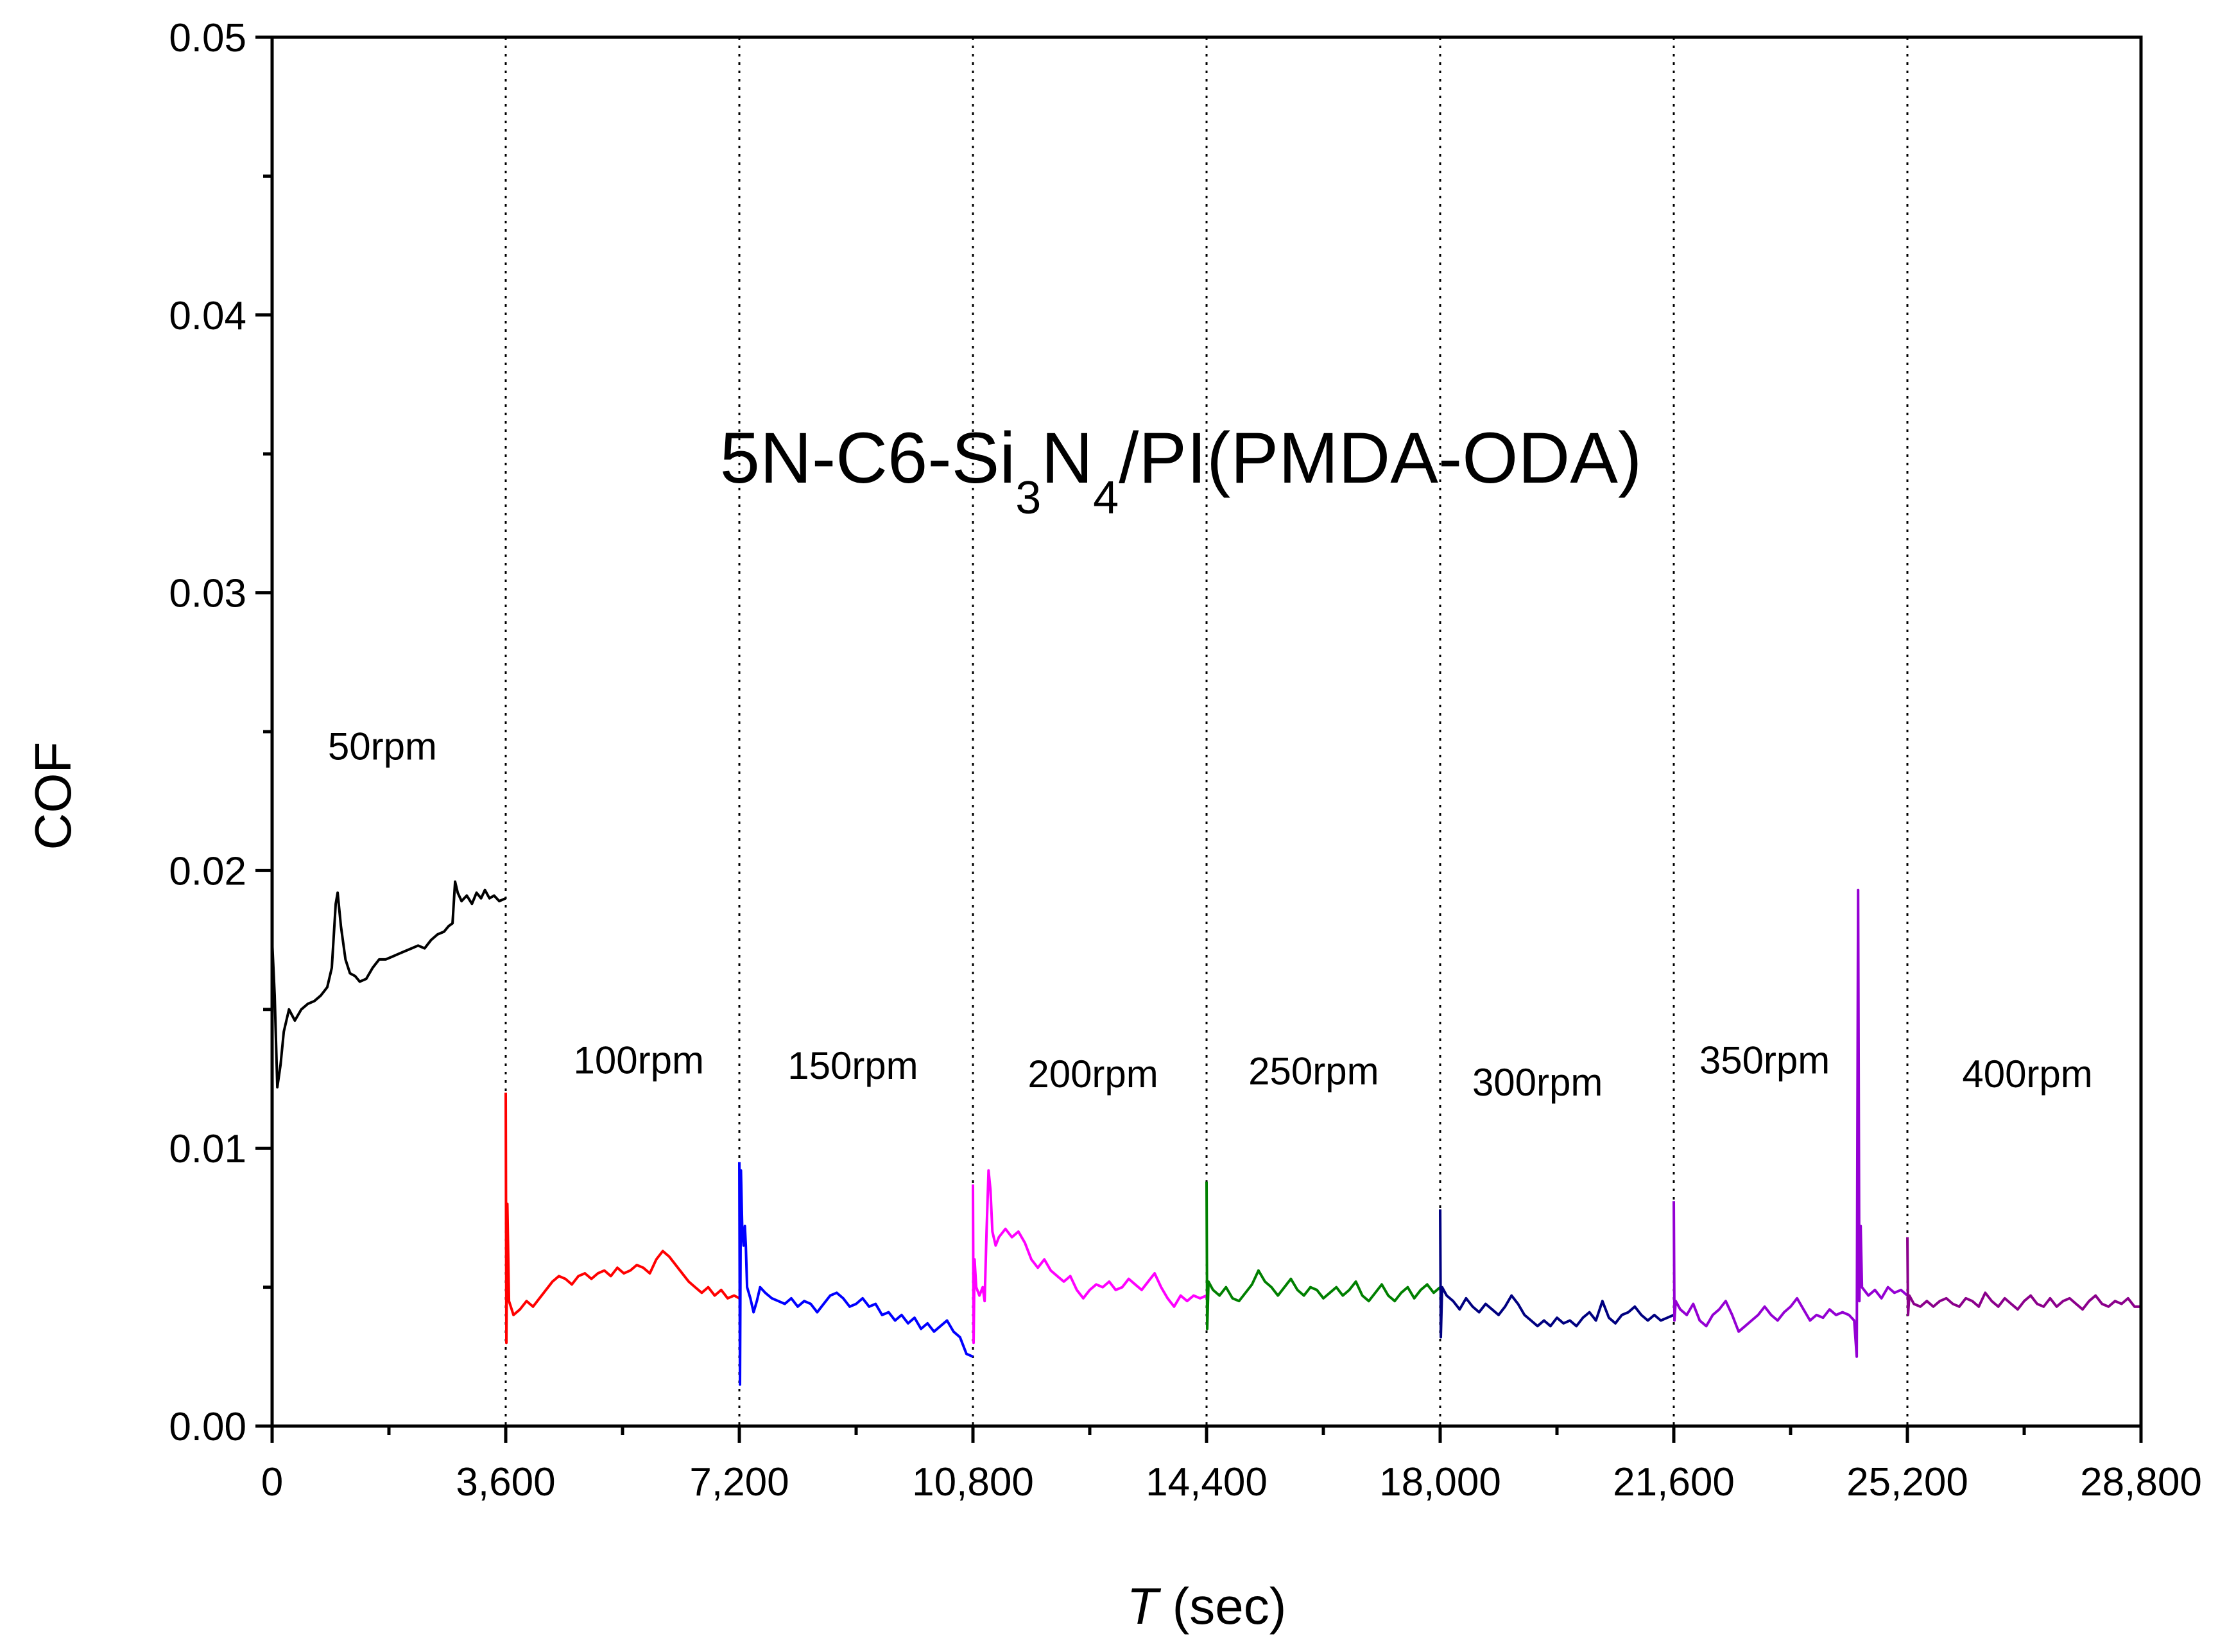 Image resolution: width=2227 pixels, height=1652 pixels. I want to click on segment-label-400rpm: 400rpm, so click(2027, 1074).